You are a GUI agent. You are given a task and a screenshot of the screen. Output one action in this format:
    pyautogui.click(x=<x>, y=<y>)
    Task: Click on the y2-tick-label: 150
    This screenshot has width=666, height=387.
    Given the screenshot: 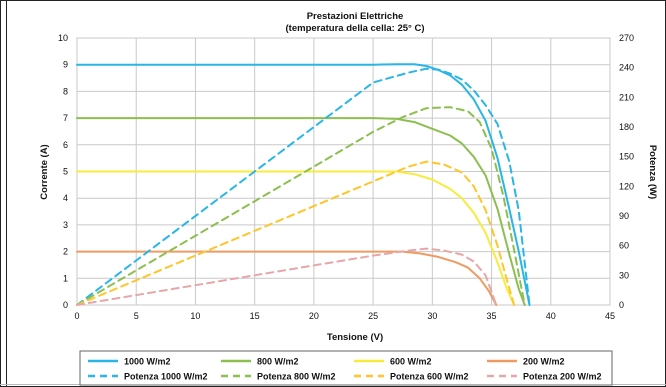 What is the action you would take?
    pyautogui.click(x=626, y=157)
    